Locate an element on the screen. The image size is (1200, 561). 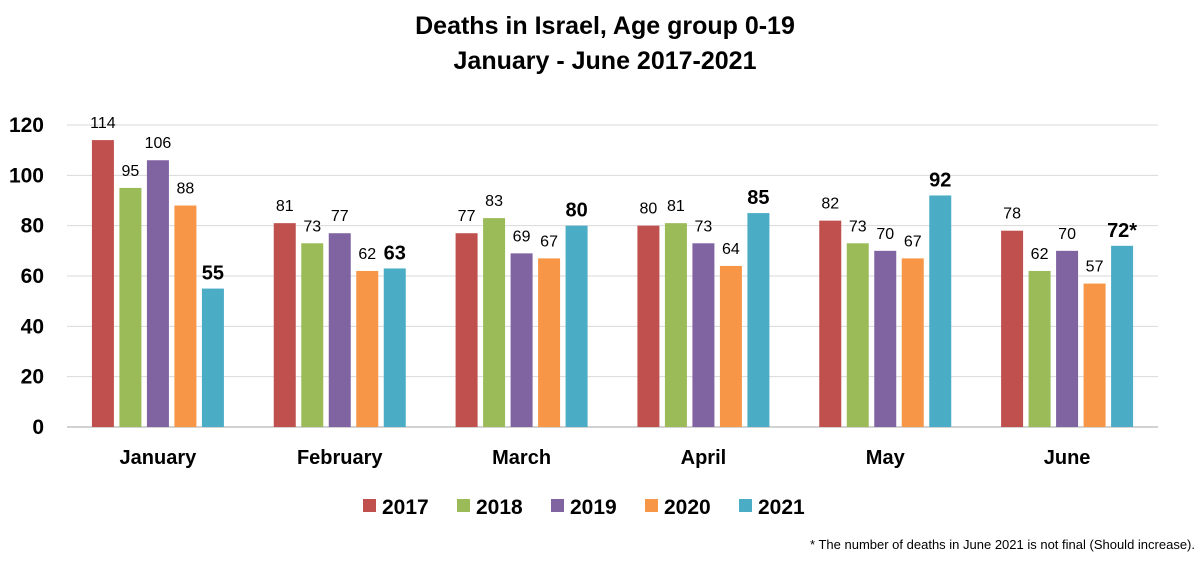
x-axis-categories: January February March April May June is located at coordinates (605, 458).